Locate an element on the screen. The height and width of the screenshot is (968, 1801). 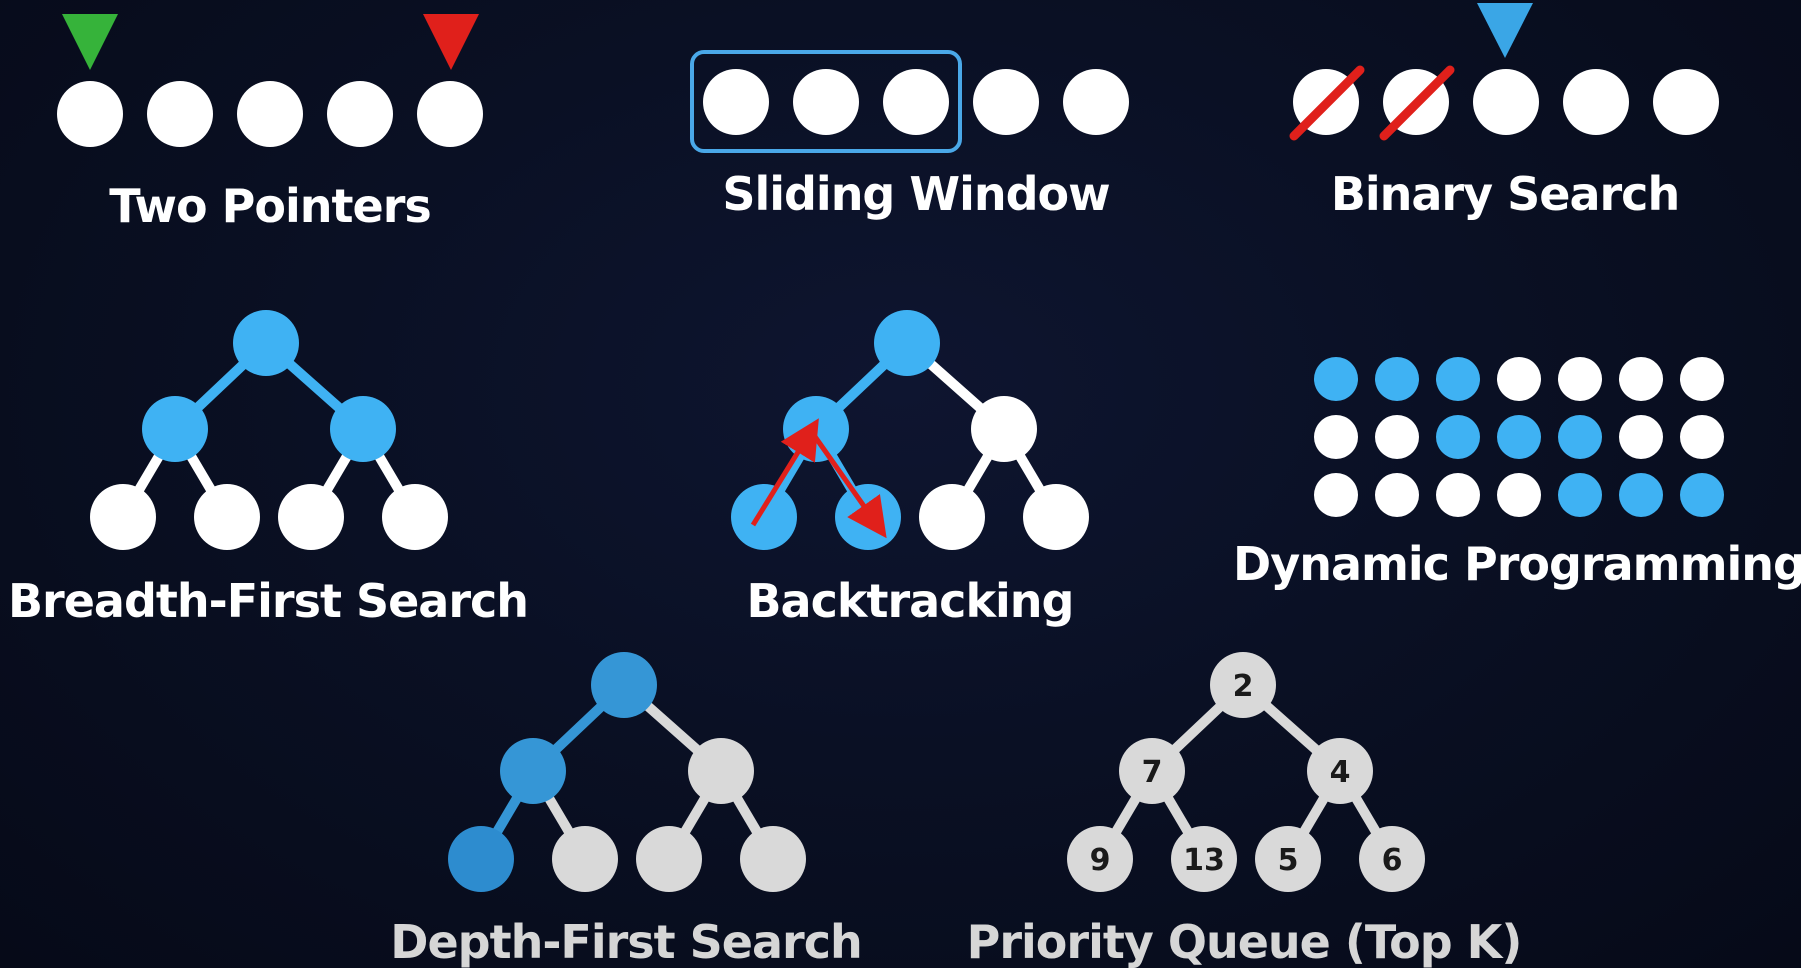
dfs-group: Depth-First Search is located at coordinates (626, 810).